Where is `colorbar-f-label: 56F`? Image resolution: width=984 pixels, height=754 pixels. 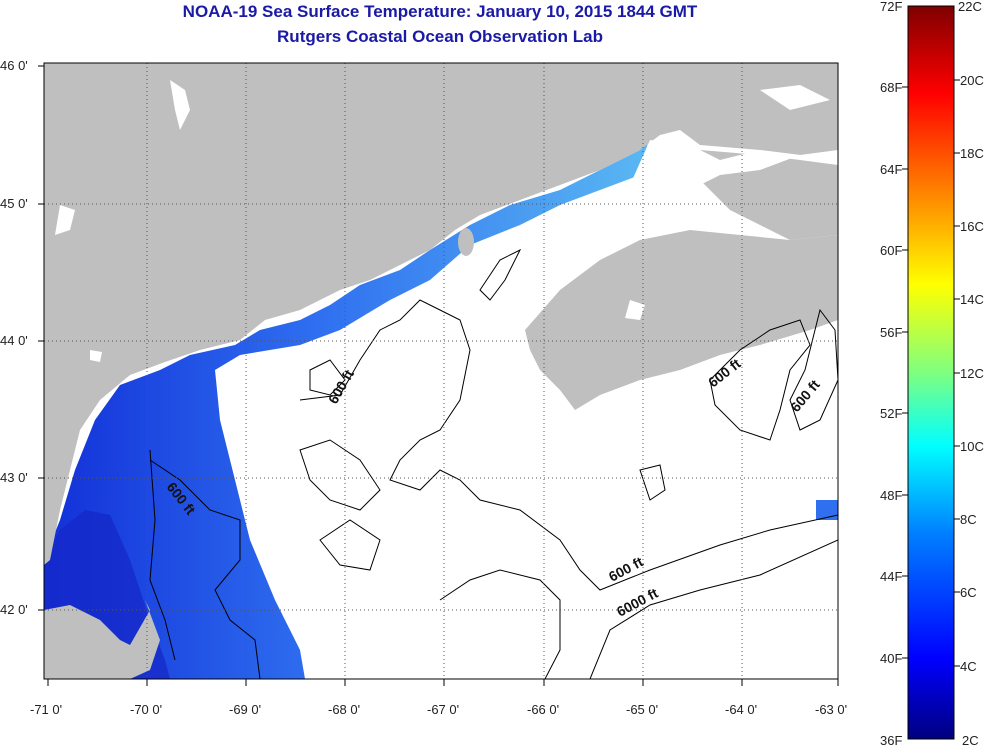 colorbar-f-label: 56F is located at coordinates (891, 332).